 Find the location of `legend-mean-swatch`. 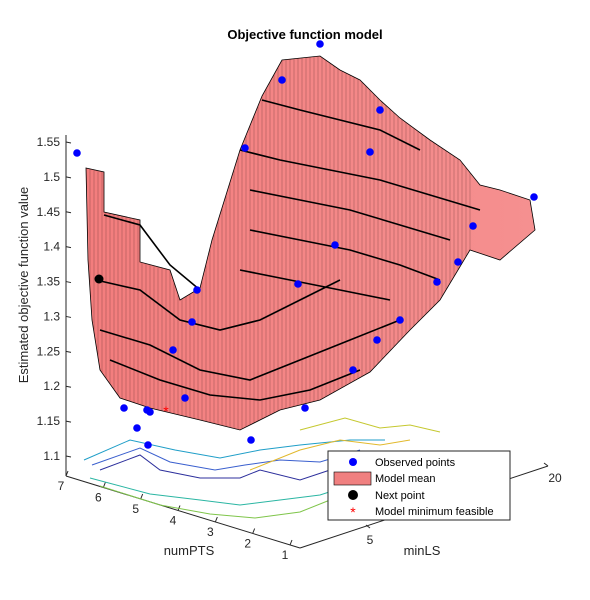

legend-mean-swatch is located at coordinates (352, 478).